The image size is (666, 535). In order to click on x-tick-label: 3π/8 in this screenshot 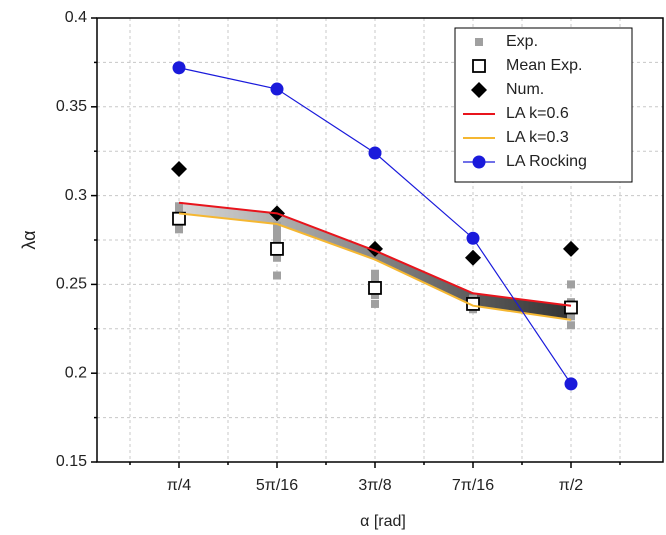, I will do `click(374, 485)`.